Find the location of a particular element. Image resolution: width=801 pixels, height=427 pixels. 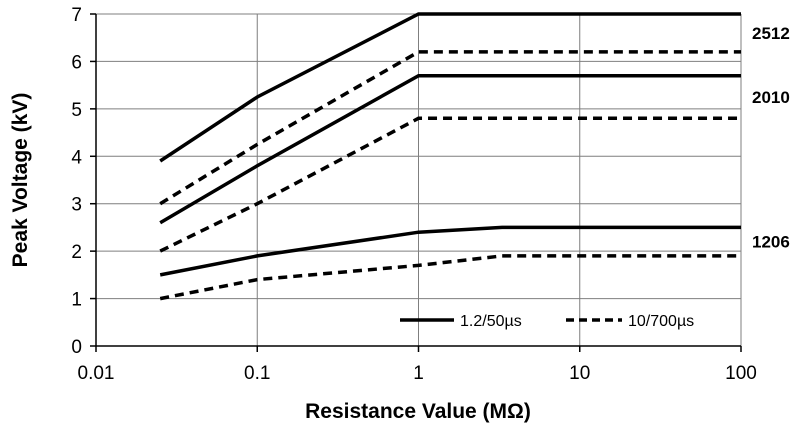

series-line-1206-dashed is located at coordinates (450, 277).